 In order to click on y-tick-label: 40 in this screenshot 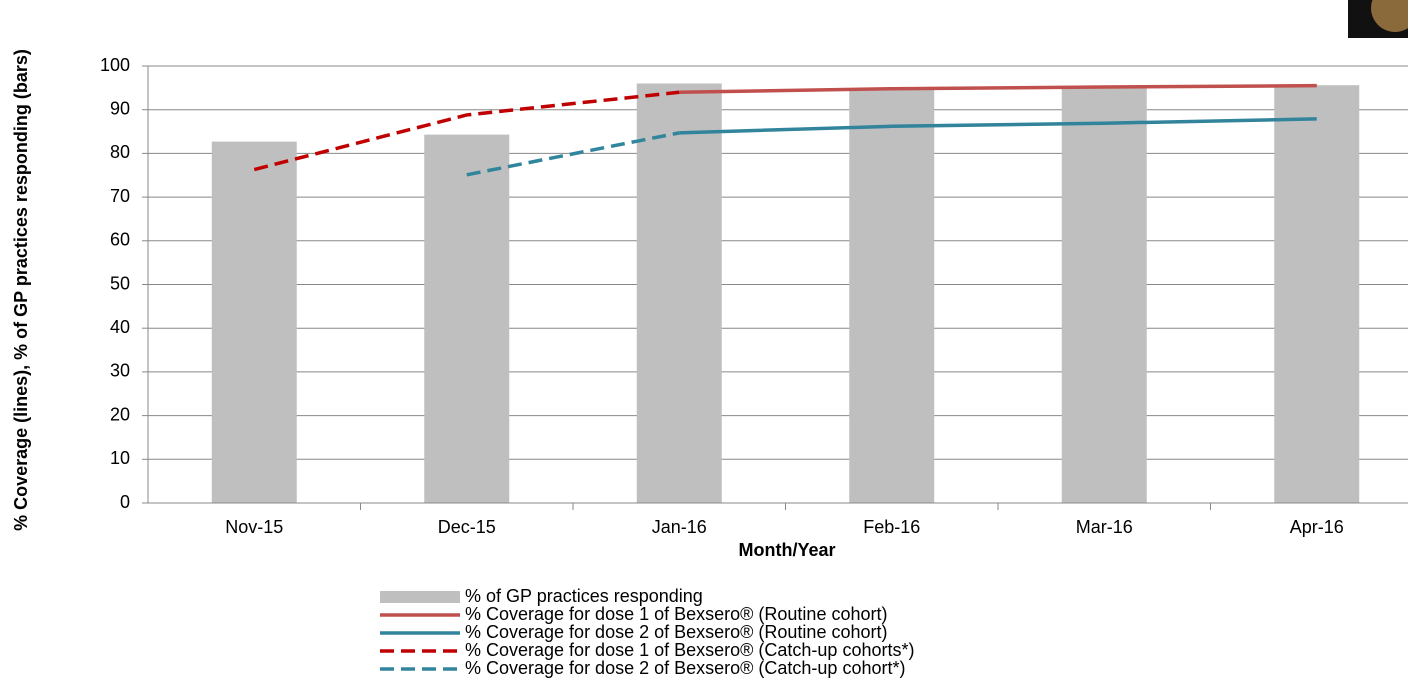, I will do `click(120, 327)`.